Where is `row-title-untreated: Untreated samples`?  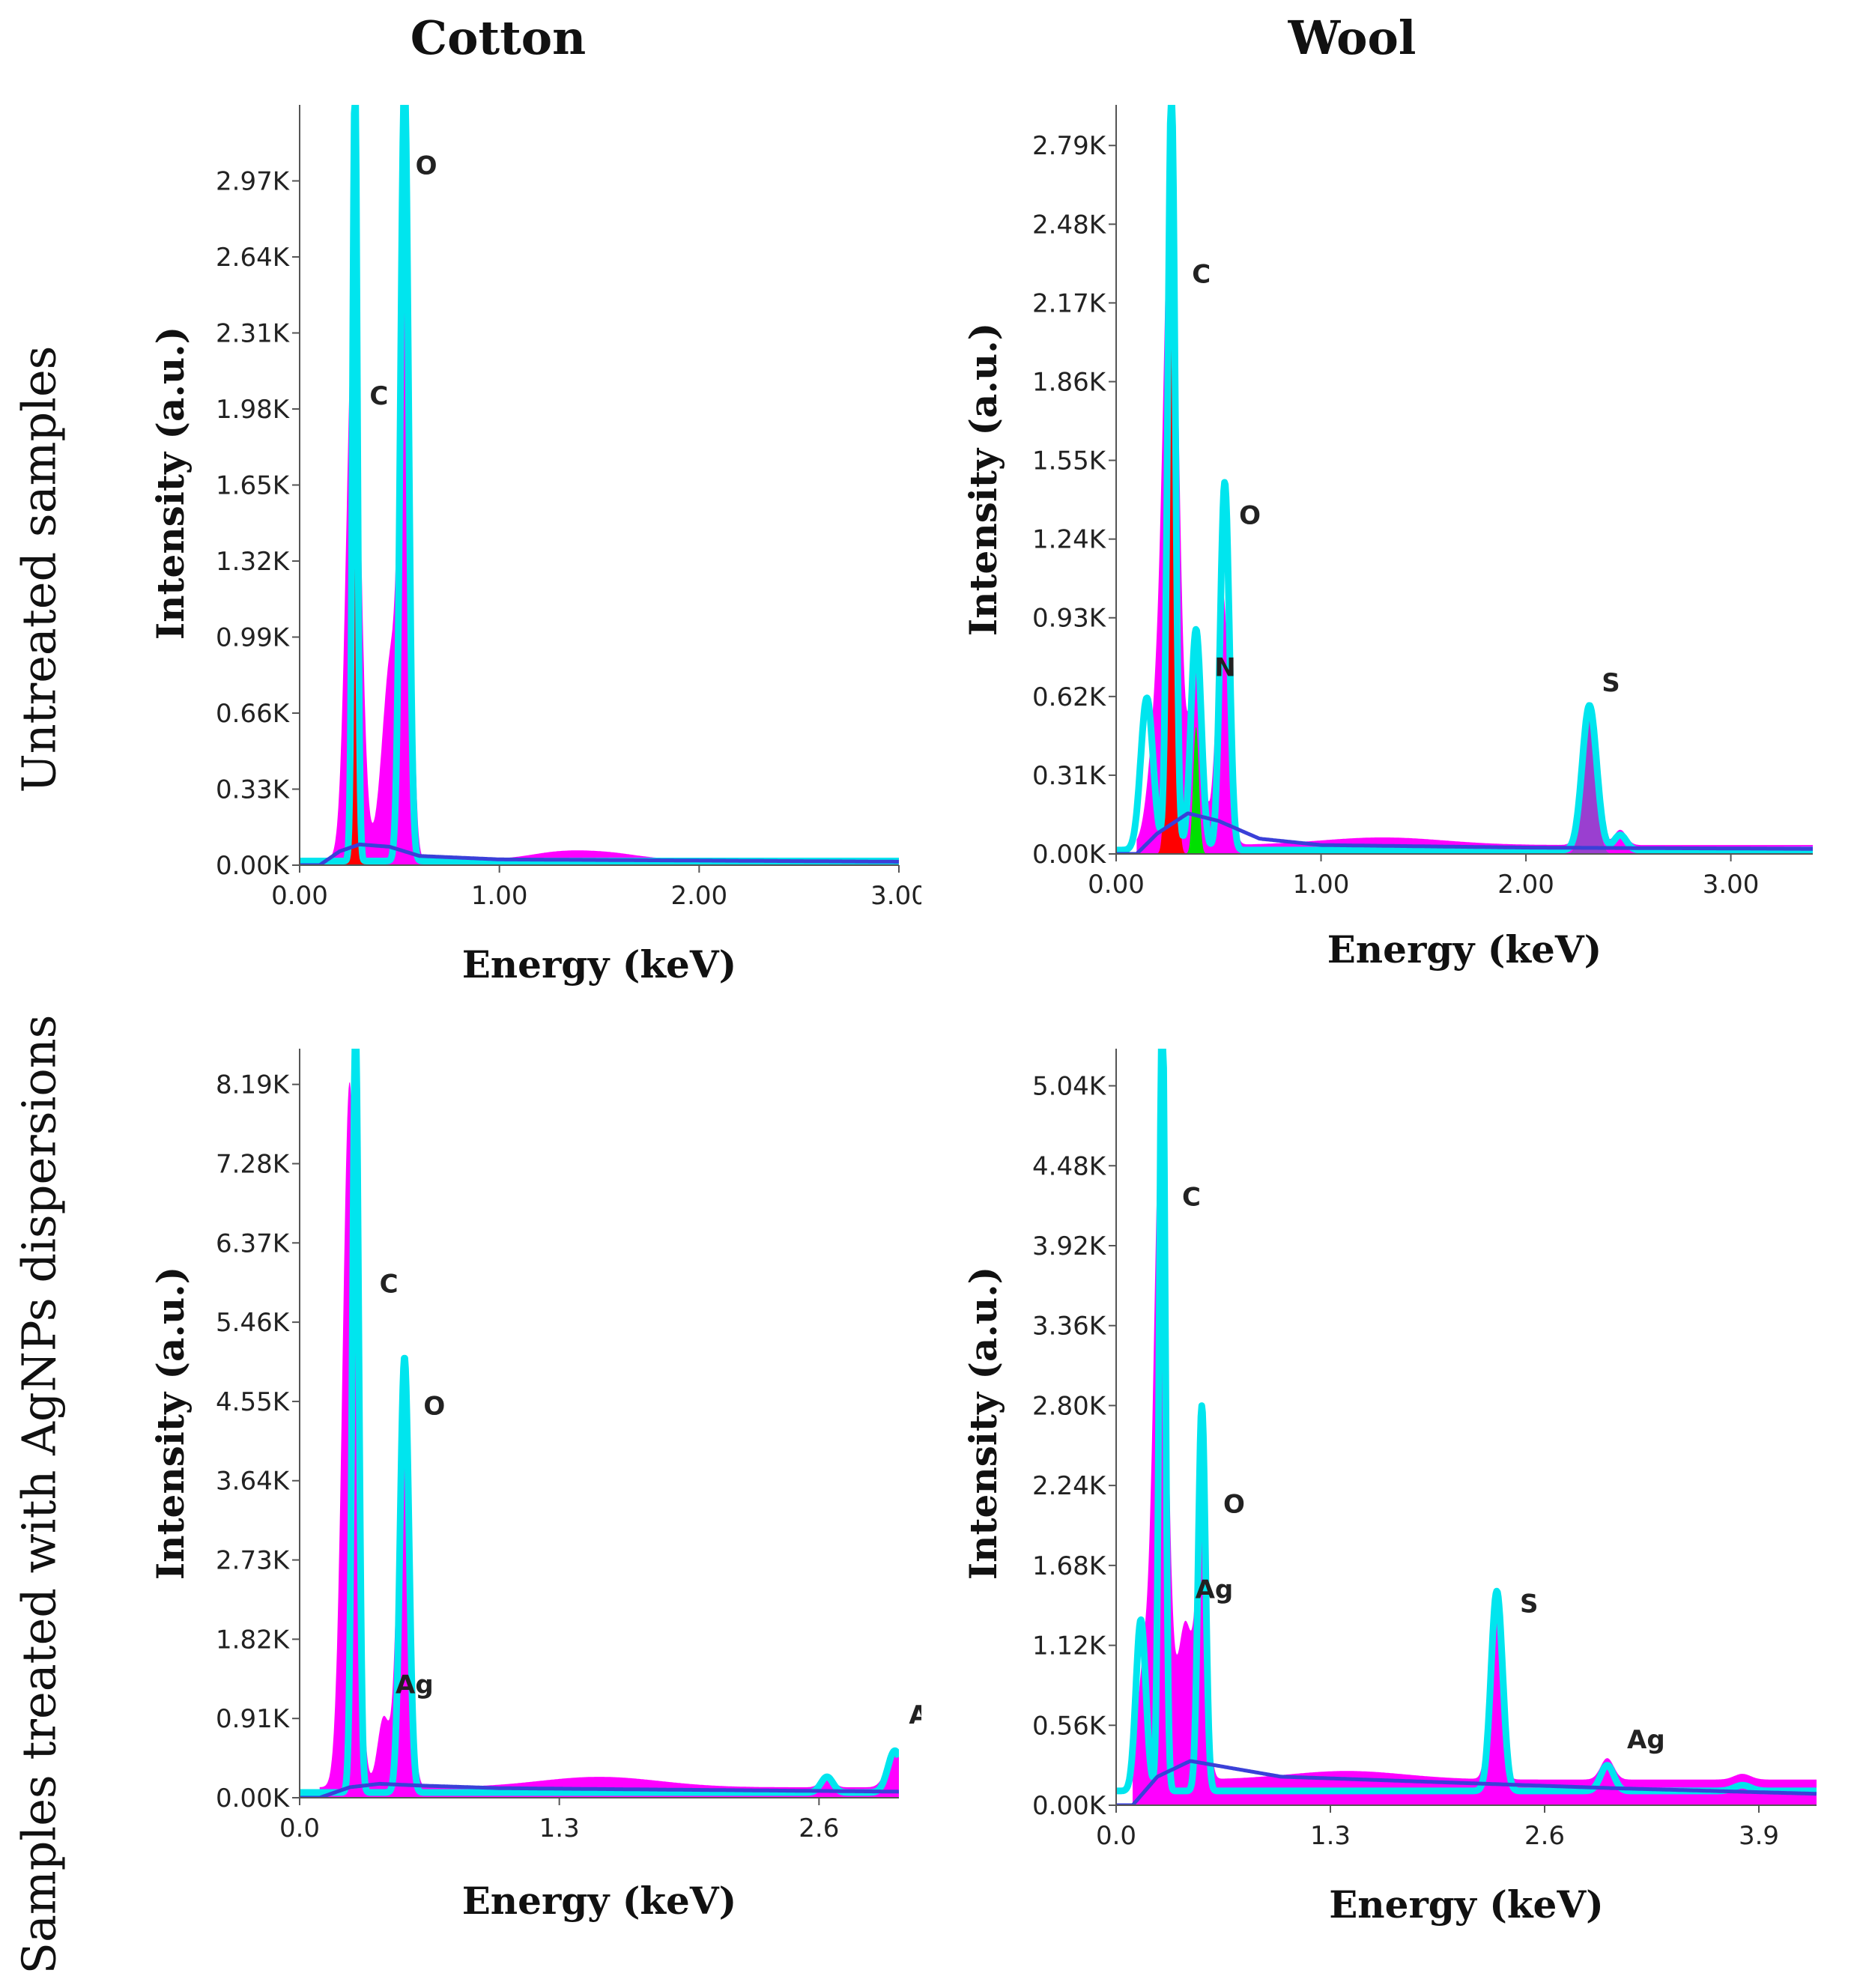
row-title-untreated: Untreated samples is located at coordinates (39, 569).